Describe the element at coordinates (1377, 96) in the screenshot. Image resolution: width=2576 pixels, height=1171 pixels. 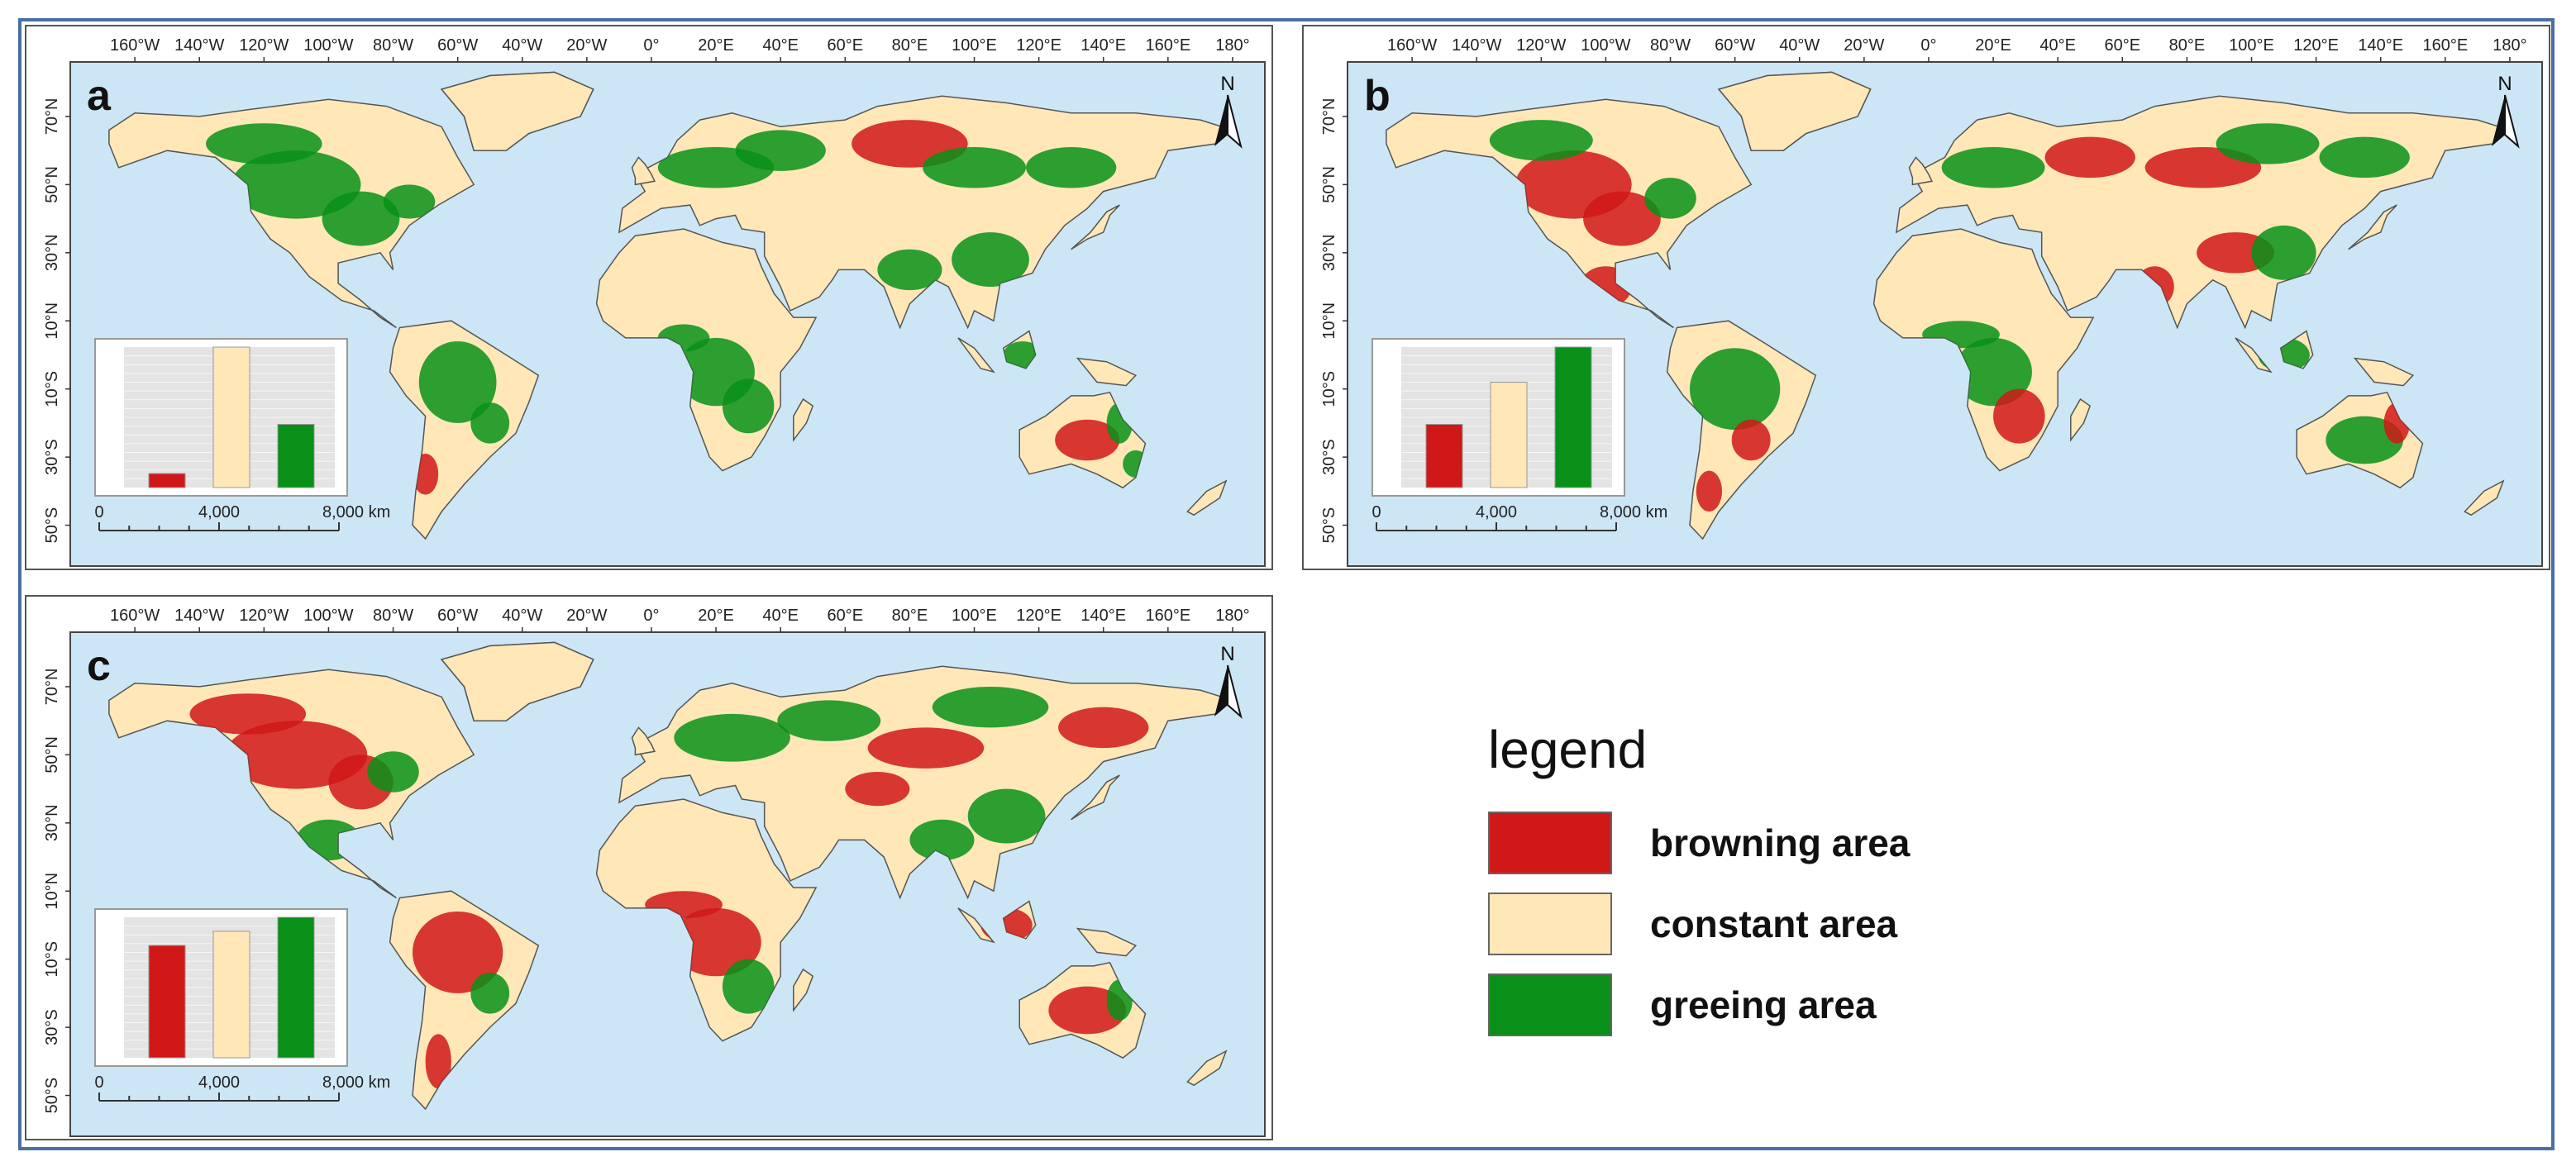
I see `panel-letter: b` at that location.